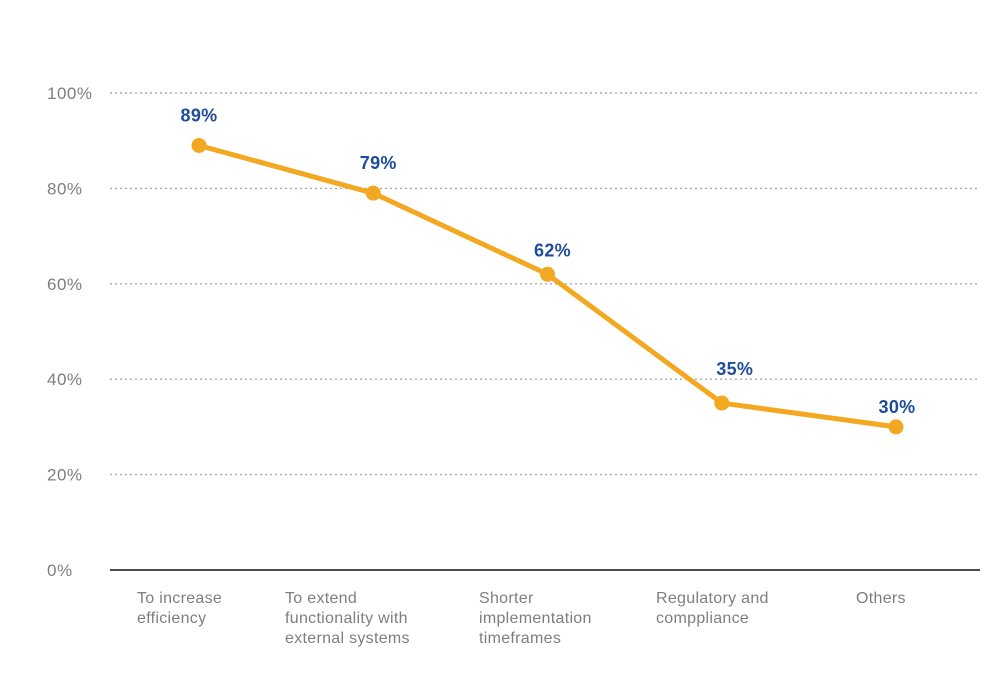 This screenshot has width=1000, height=677. Describe the element at coordinates (378, 163) in the screenshot. I see `data-point-label: 79%` at that location.